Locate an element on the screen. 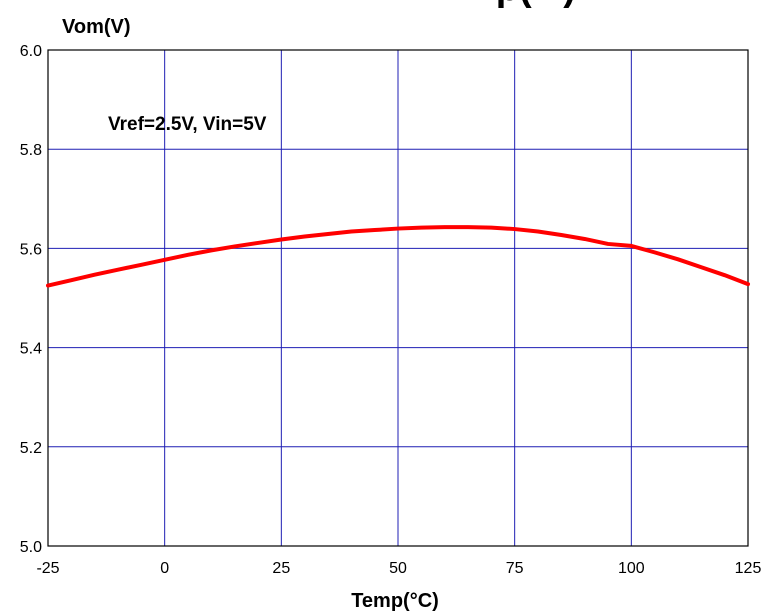 The width and height of the screenshot is (768, 616). series-layer is located at coordinates (398, 256).